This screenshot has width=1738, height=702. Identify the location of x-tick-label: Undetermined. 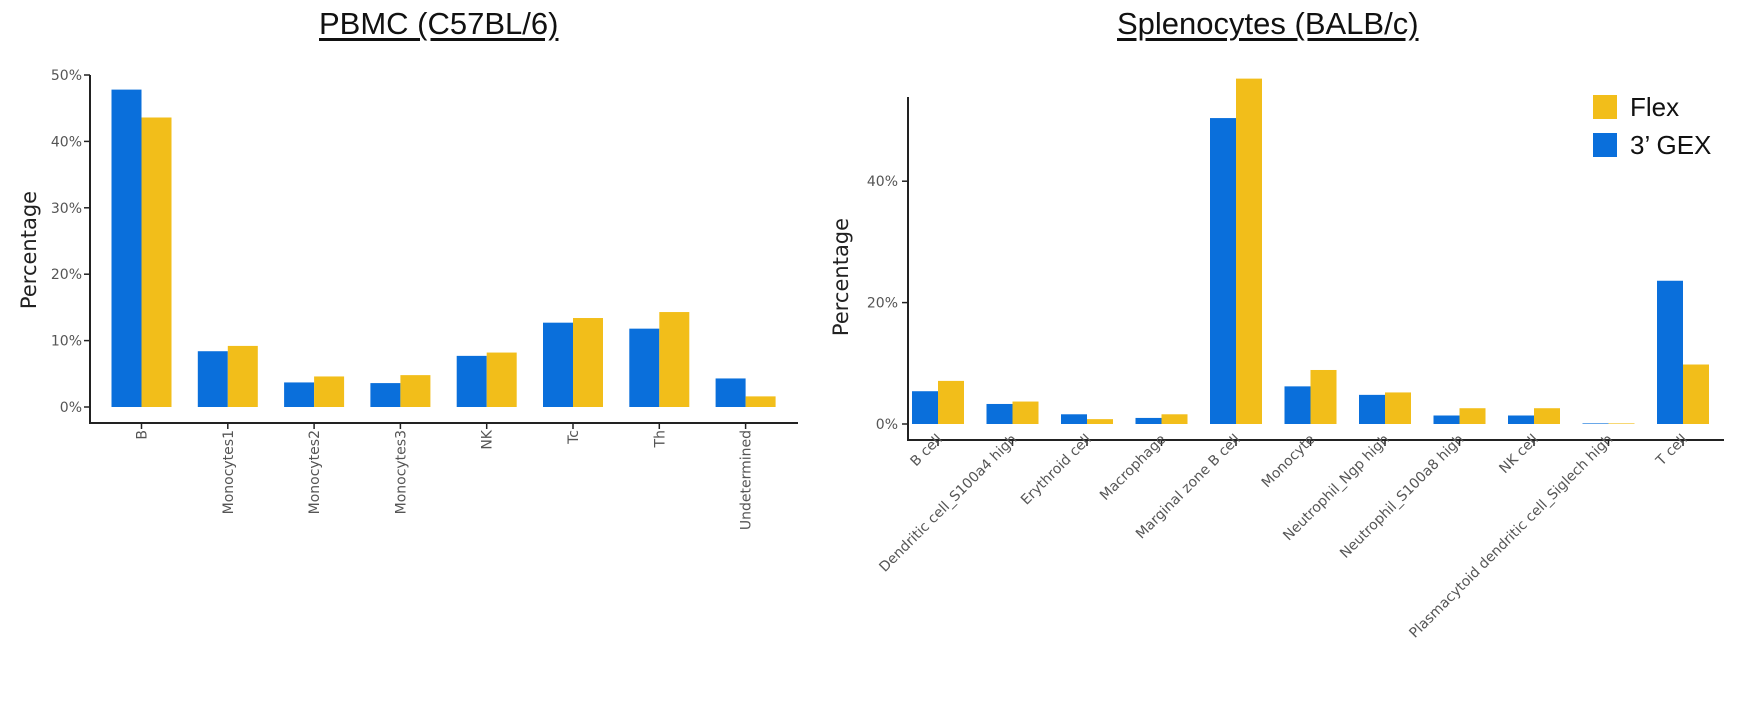
(747, 480).